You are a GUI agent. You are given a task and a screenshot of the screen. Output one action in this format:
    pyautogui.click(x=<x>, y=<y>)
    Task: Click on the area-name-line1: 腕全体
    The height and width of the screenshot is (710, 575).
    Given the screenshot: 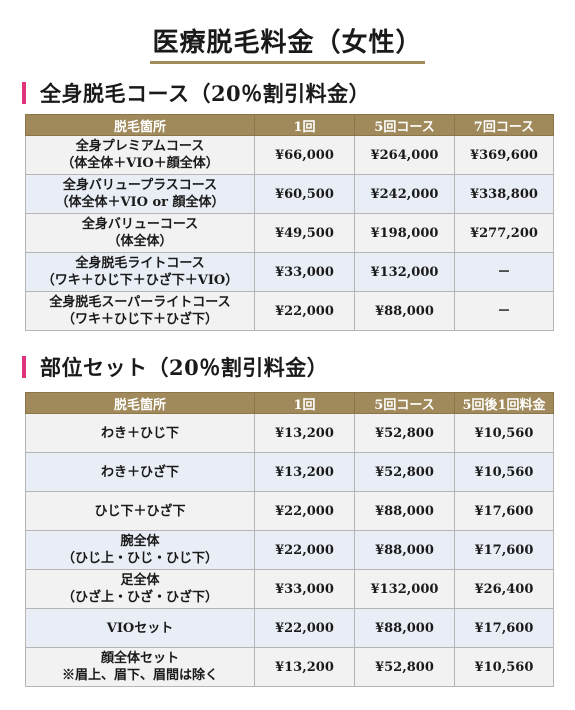 What is the action you would take?
    pyautogui.click(x=140, y=541)
    